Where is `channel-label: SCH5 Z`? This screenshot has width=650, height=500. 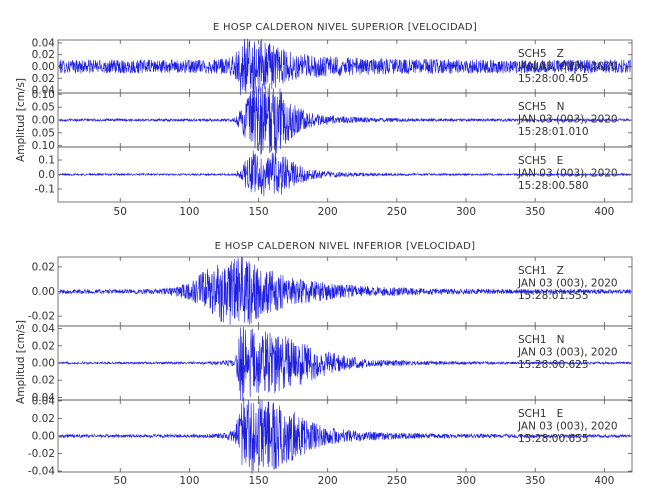 channel-label: SCH5 Z is located at coordinates (541, 54).